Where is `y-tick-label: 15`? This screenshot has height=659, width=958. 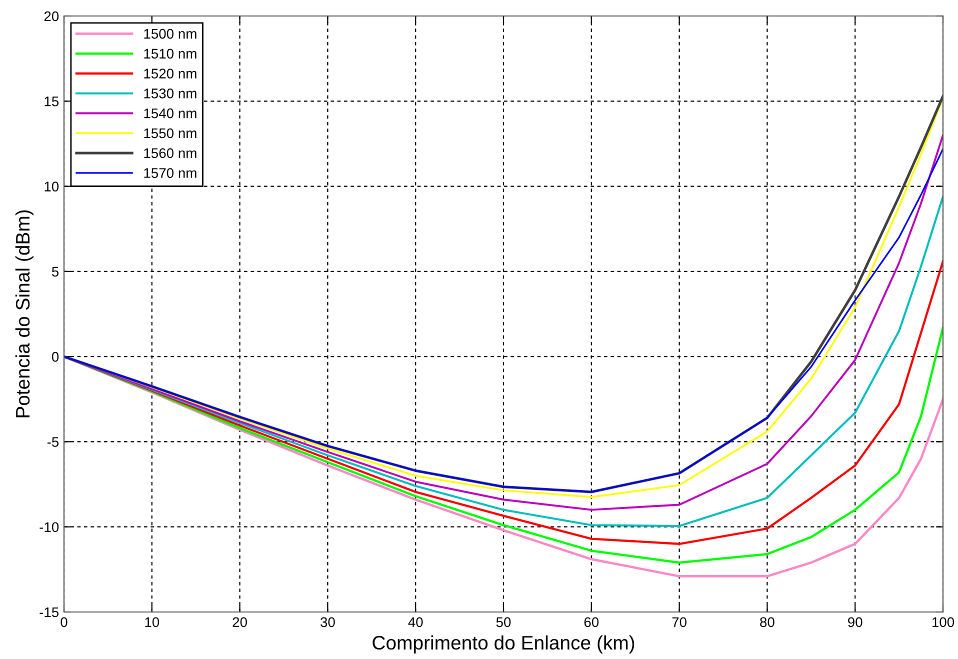
y-tick-label: 15 is located at coordinates (51, 101).